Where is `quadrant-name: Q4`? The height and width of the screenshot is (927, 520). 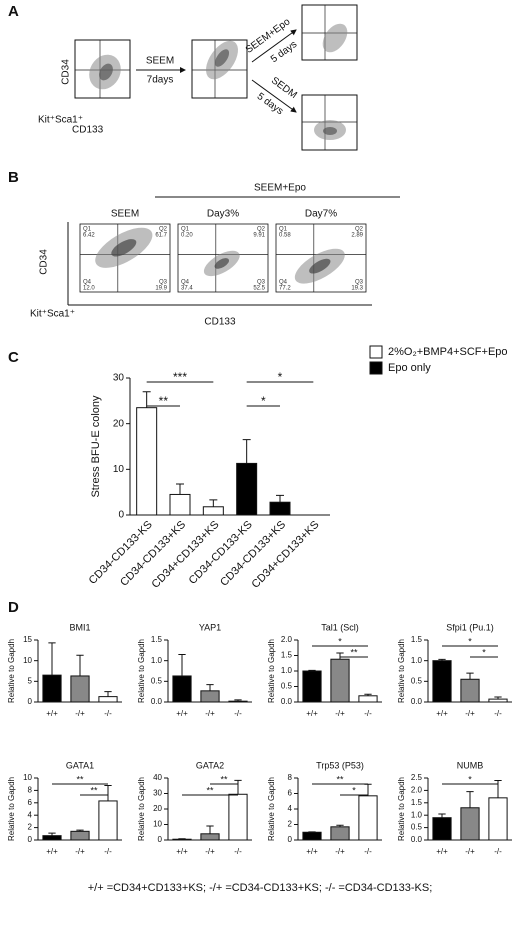 quadrant-name: Q4 is located at coordinates (283, 283).